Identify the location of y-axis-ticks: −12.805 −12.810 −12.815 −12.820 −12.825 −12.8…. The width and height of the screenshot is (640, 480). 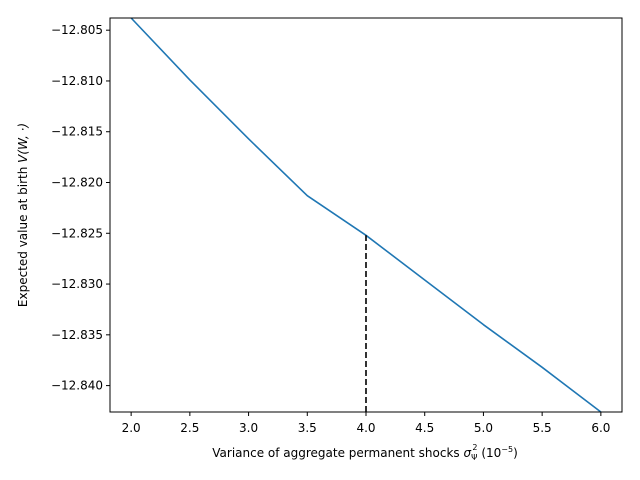
(80, 208).